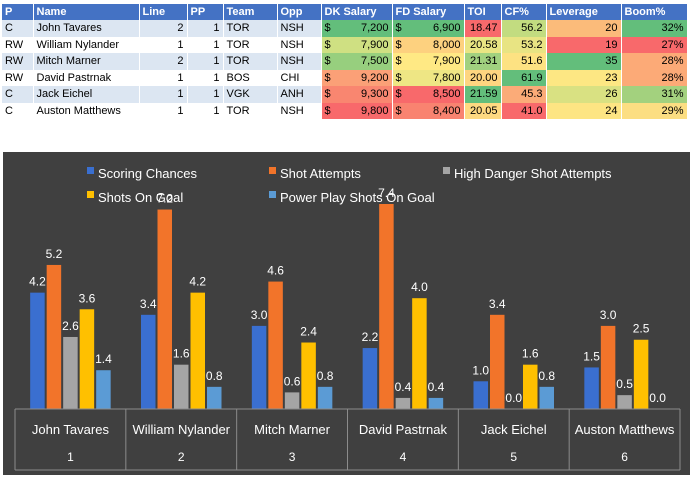 The width and height of the screenshot is (690, 477). Describe the element at coordinates (308, 332) in the screenshot. I see `bar-value-label: 2.4` at that location.